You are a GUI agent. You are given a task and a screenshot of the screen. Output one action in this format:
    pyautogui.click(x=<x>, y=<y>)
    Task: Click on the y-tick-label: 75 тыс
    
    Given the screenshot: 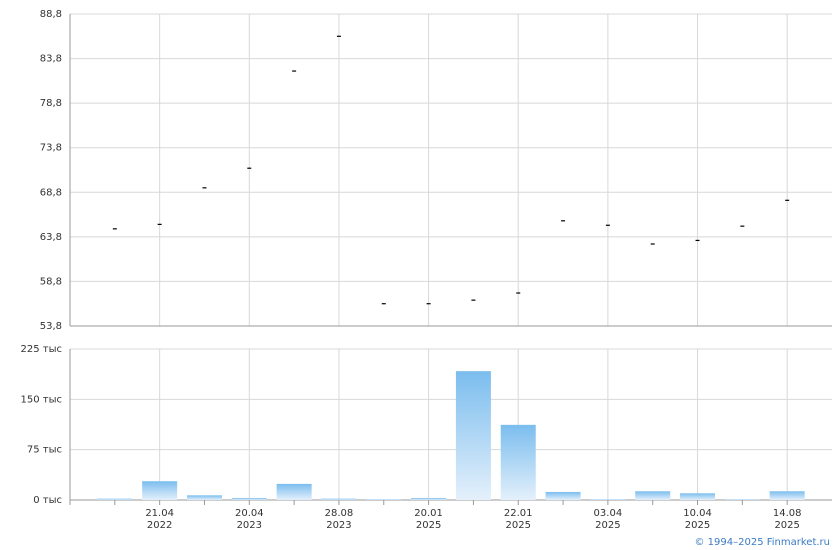 What is the action you would take?
    pyautogui.click(x=44, y=450)
    